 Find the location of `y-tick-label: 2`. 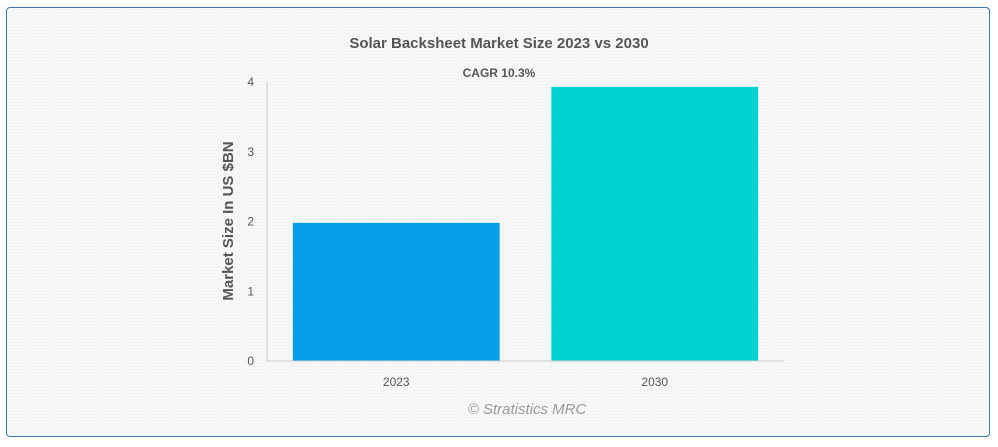

y-tick-label: 2 is located at coordinates (250, 222).